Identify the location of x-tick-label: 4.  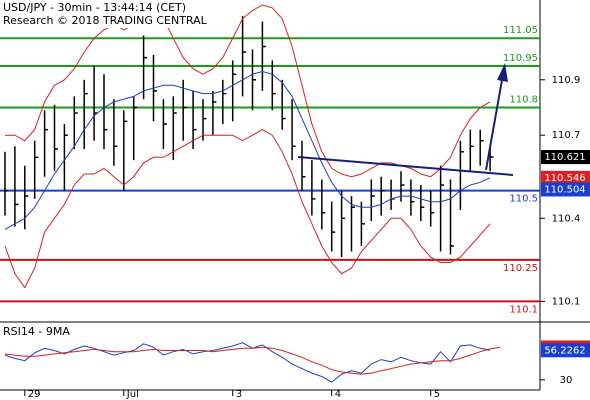
(338, 394).